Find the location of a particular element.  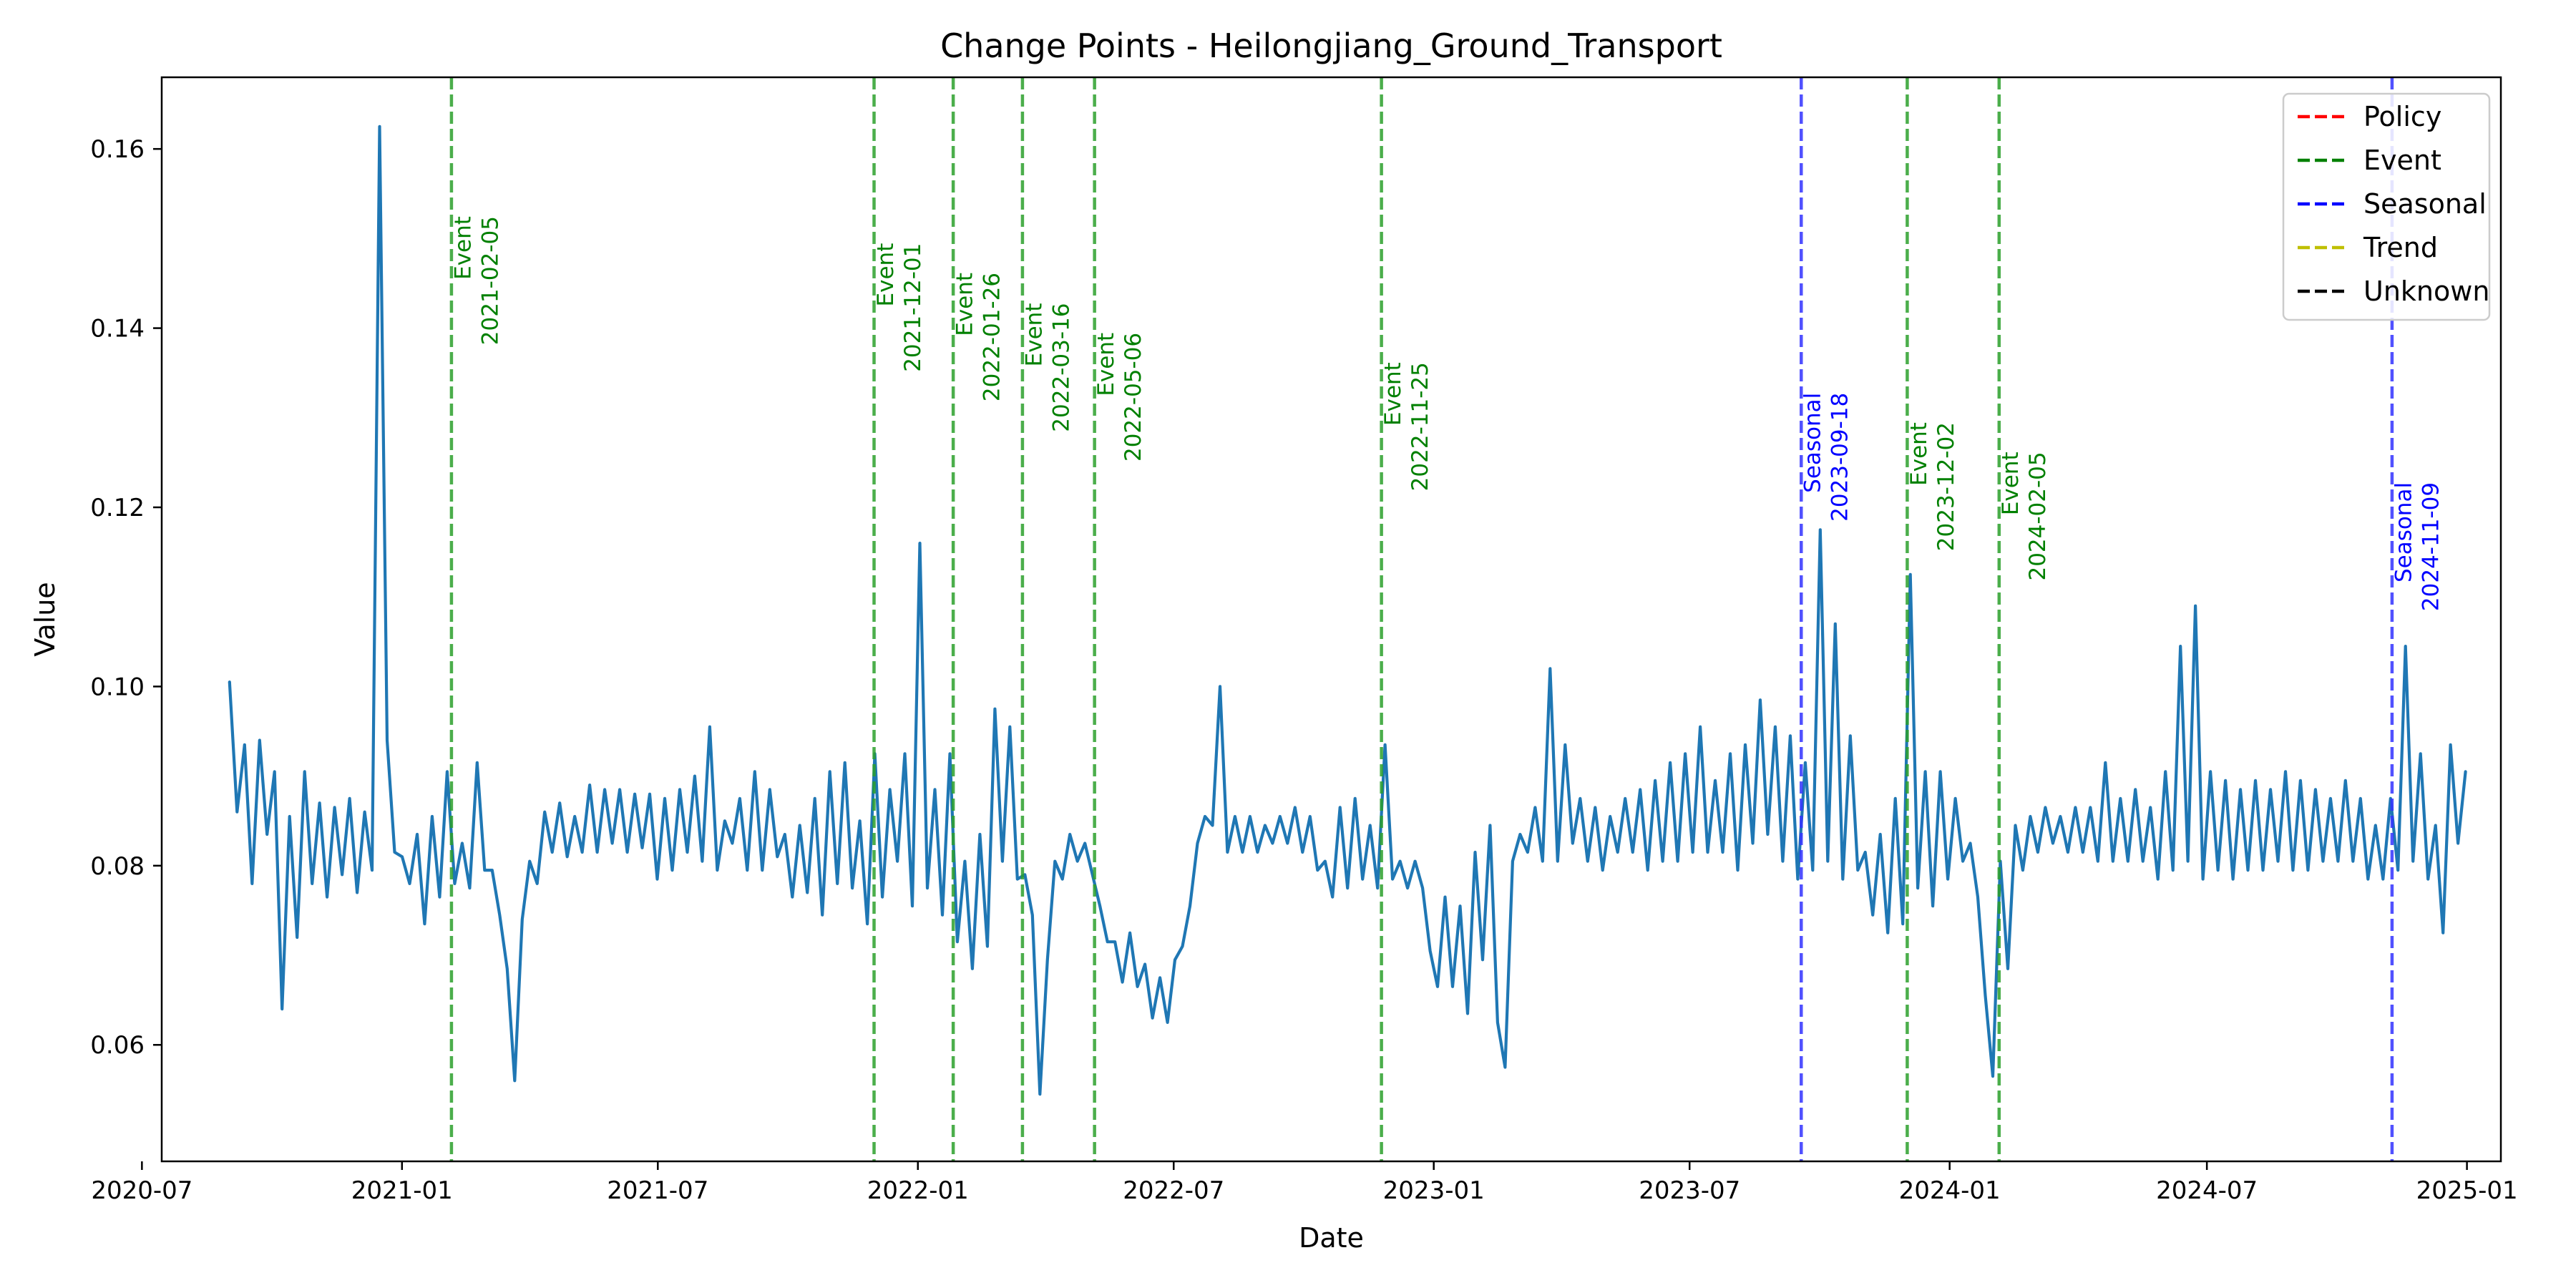

change-point-label-1: Event 2021-12-01 is located at coordinates (899, 307).